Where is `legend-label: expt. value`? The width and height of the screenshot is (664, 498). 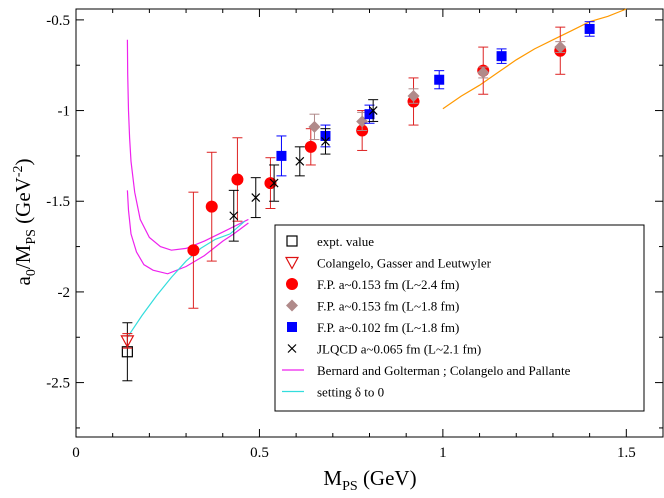
legend-label: expt. value is located at coordinates (345, 241).